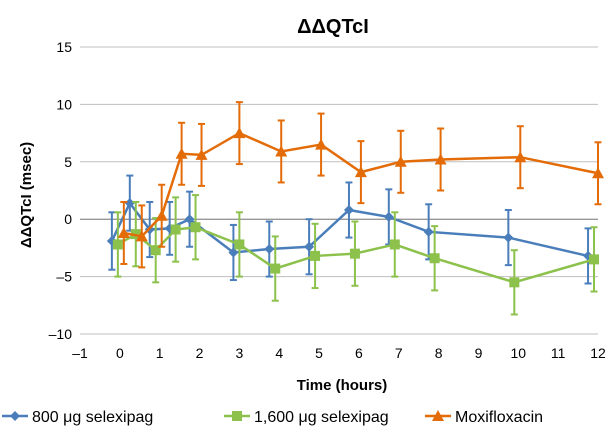  Describe the element at coordinates (321, 417) in the screenshot. I see `legend-label: 1,600 μg selexipag` at that location.